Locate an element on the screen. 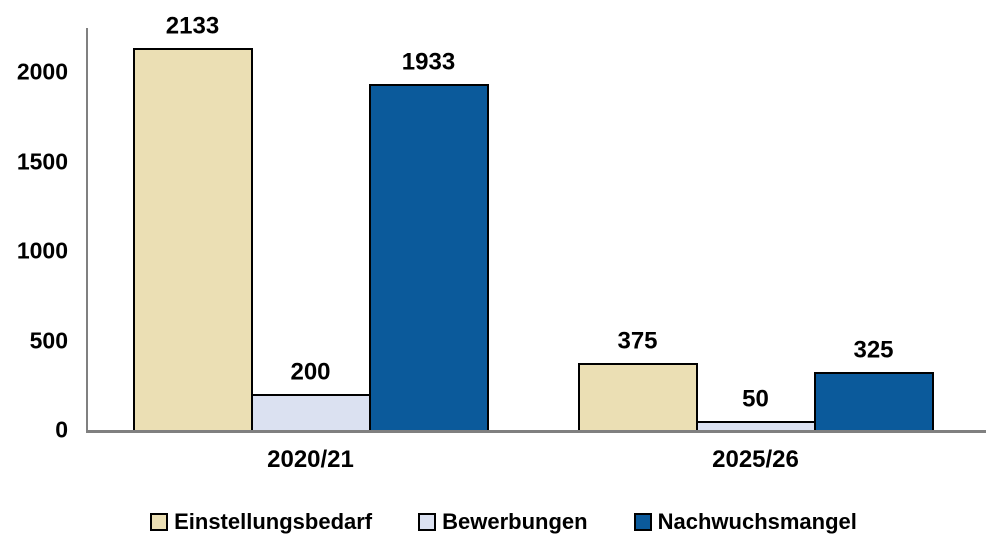 The image size is (1007, 559). x-axis-line is located at coordinates (536, 431).